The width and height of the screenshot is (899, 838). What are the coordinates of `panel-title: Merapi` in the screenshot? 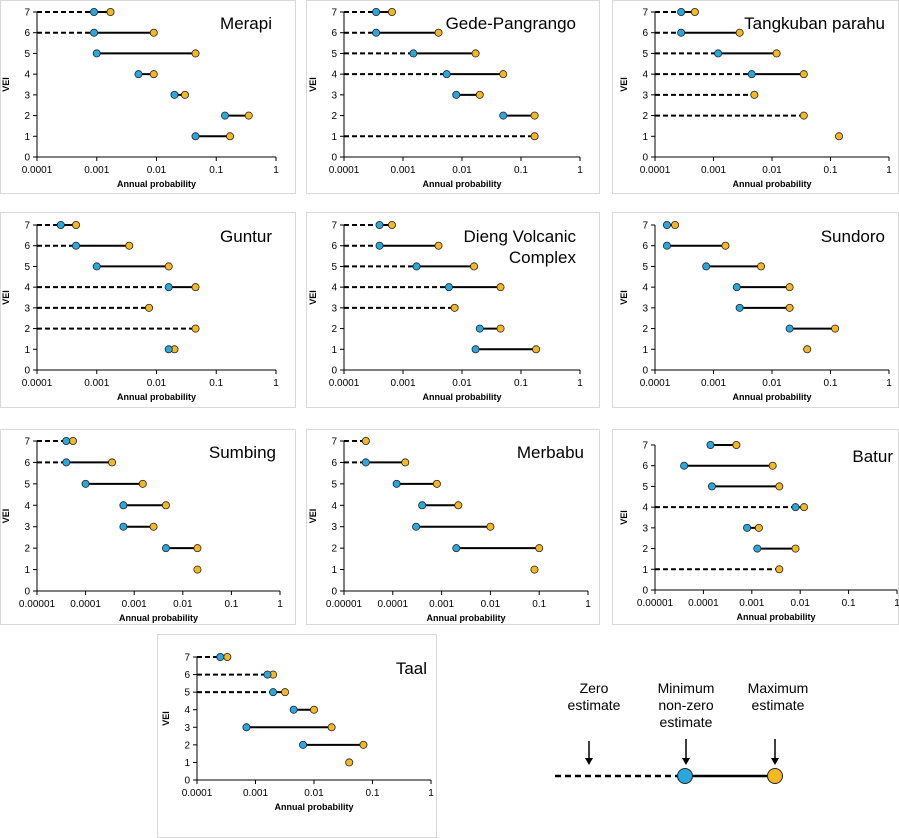 It's located at (246, 23).